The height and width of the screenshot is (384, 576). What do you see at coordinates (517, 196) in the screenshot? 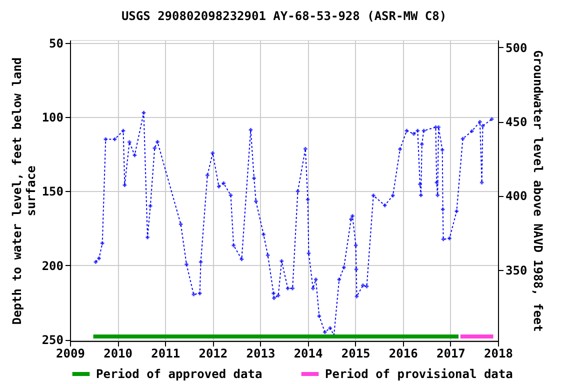
I see `y2-tick-label: 400` at bounding box center [517, 196].